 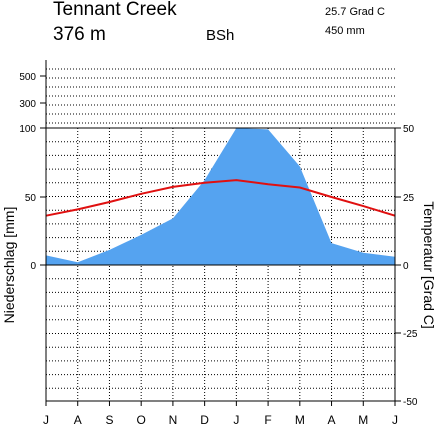 What do you see at coordinates (33, 266) in the screenshot?
I see `precip-tick-label-0: 0` at bounding box center [33, 266].